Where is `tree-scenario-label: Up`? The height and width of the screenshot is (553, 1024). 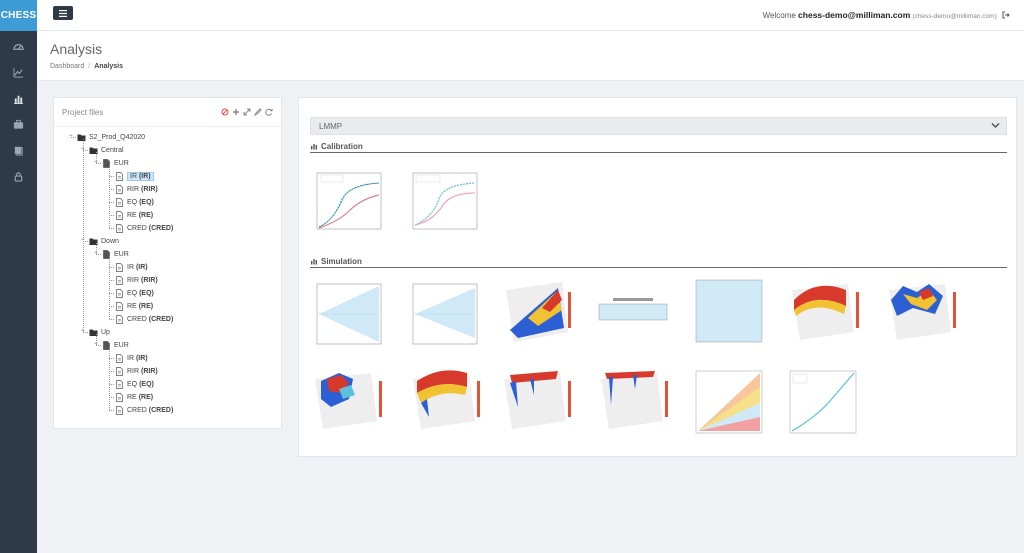 tree-scenario-label: Up is located at coordinates (105, 332).